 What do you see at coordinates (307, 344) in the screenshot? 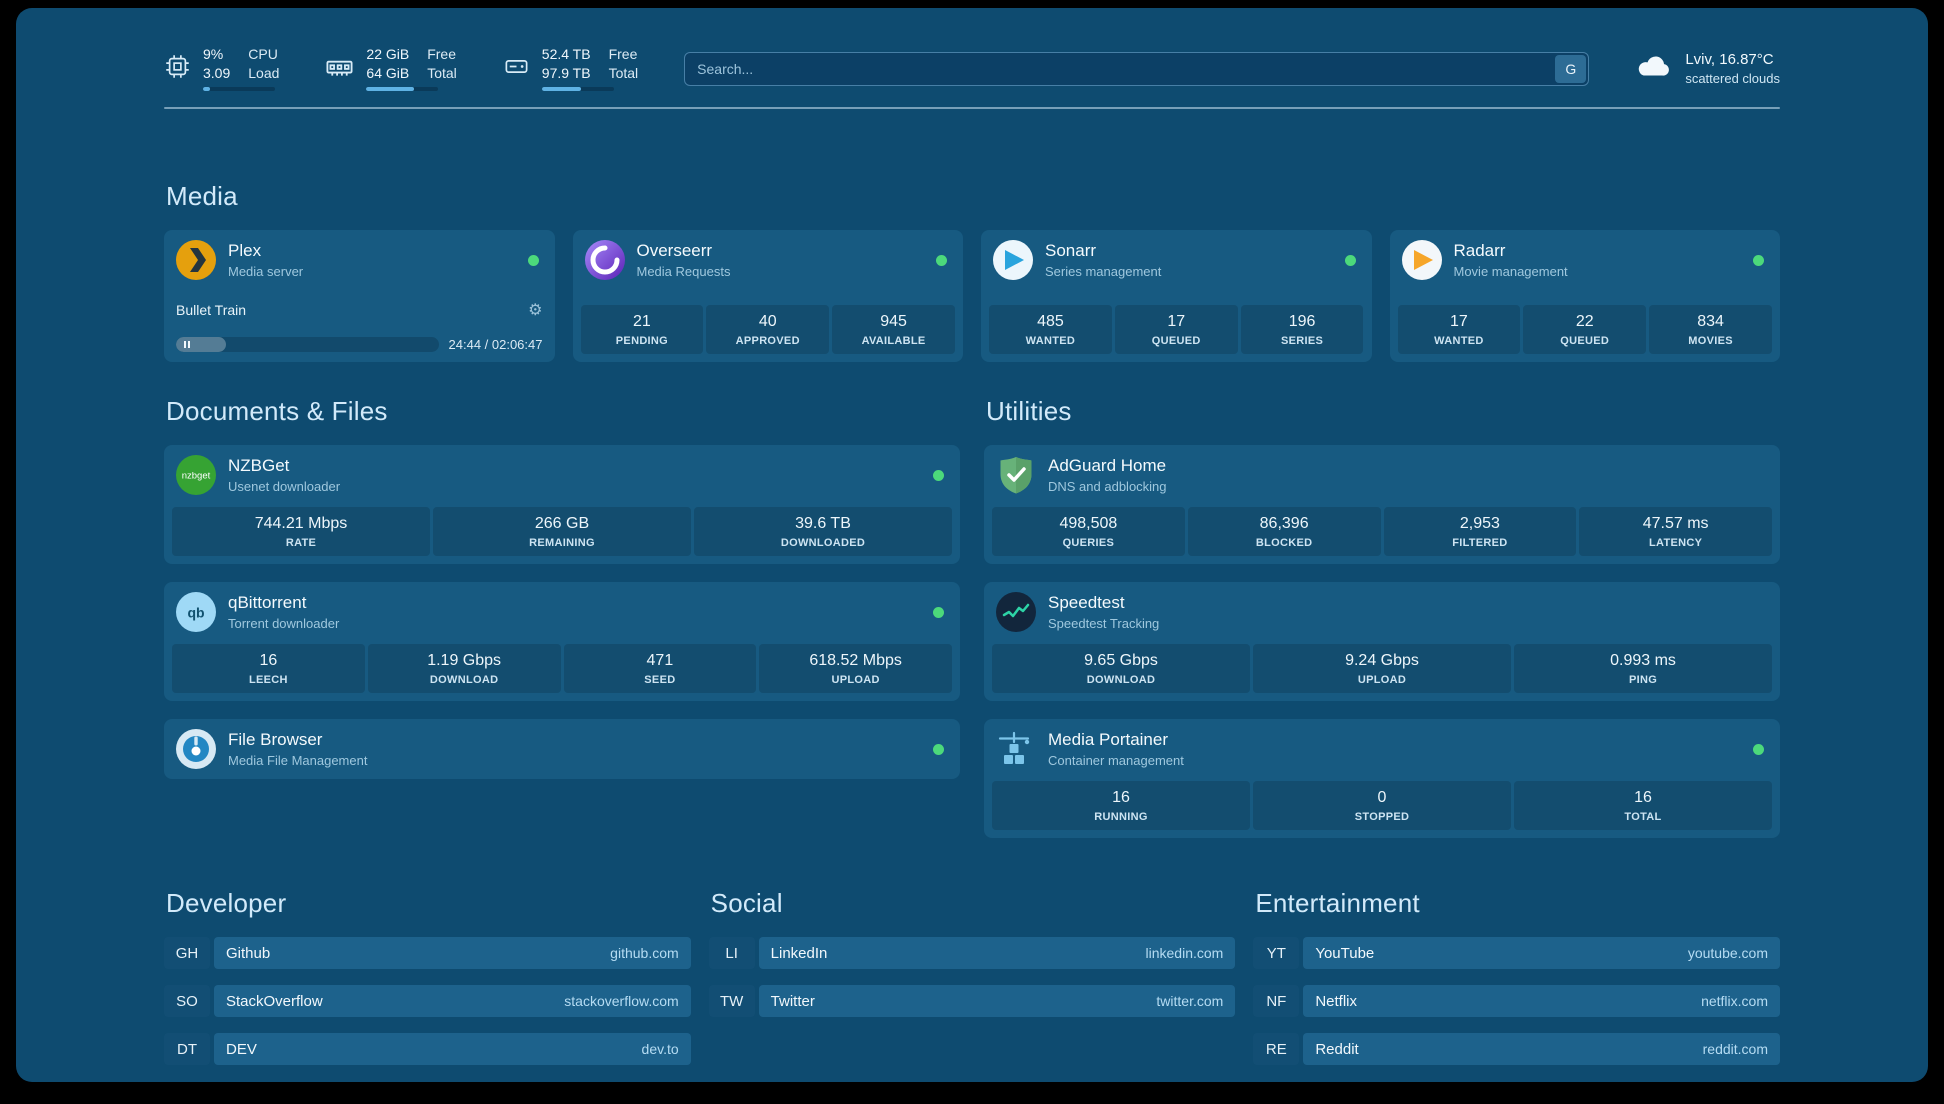
I see `playback-progress-bar` at bounding box center [307, 344].